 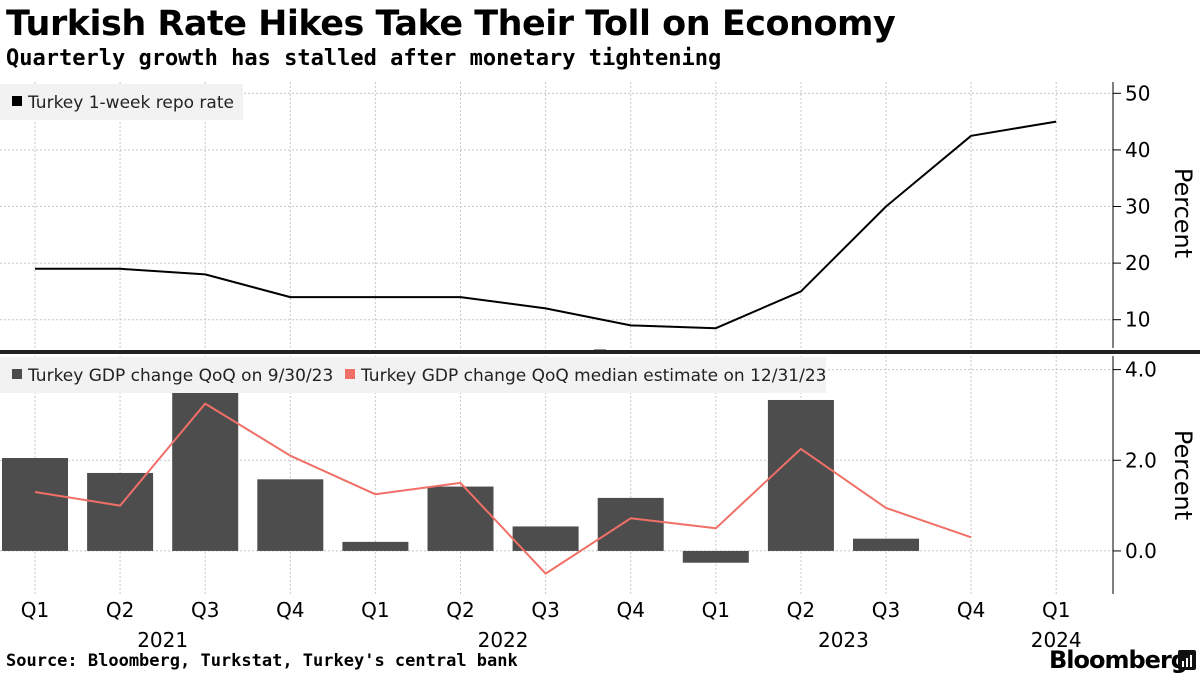 I want to click on panel-divider, so click(x=600, y=352).